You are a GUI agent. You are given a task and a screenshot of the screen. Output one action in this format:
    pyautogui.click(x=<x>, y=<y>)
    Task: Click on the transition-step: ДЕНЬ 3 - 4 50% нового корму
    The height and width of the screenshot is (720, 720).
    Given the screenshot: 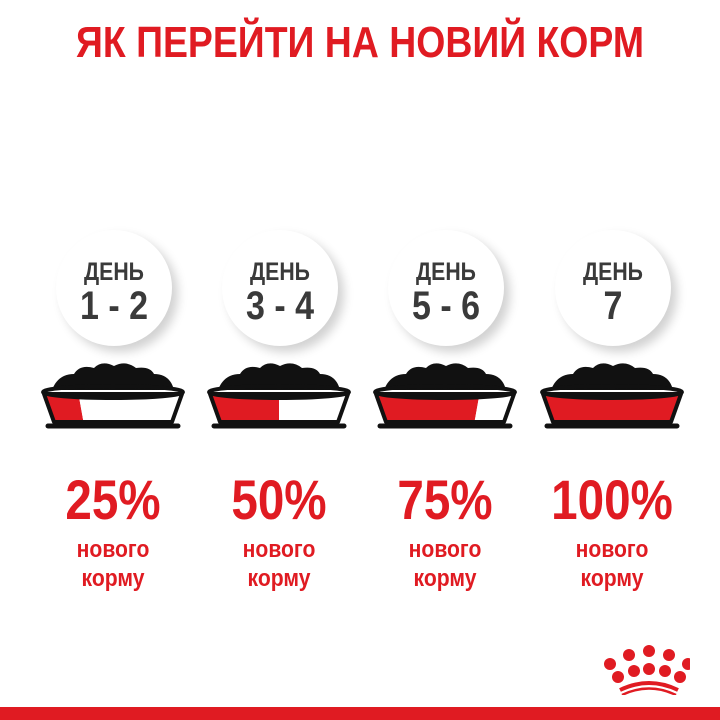 What is the action you would take?
    pyautogui.click(x=279, y=415)
    